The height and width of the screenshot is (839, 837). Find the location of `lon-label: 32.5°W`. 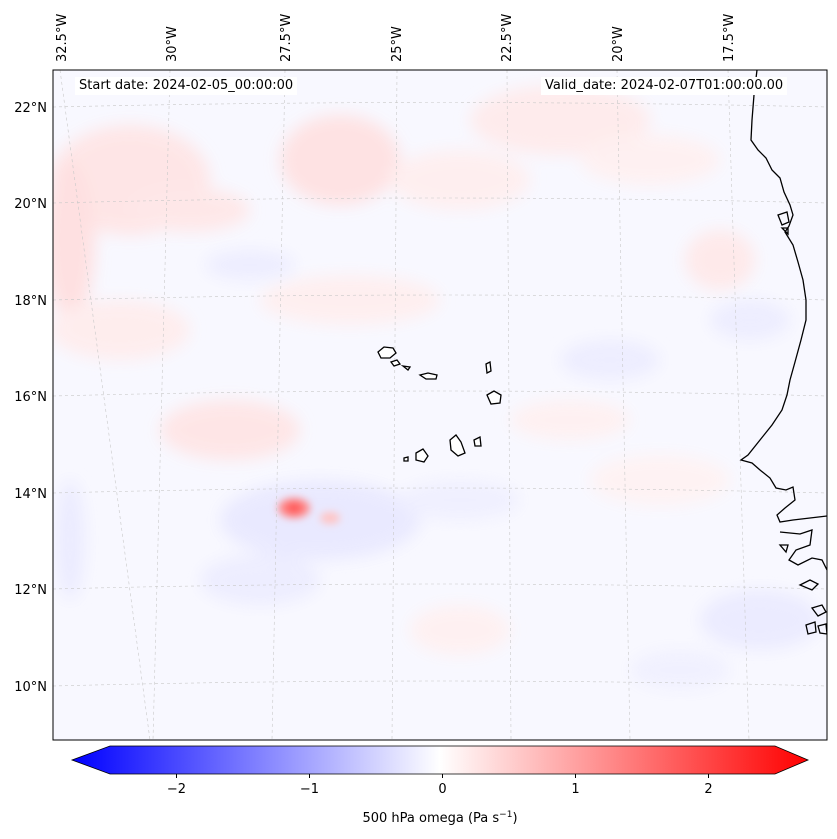

lon-label: 32.5°W is located at coordinates (62, 38).